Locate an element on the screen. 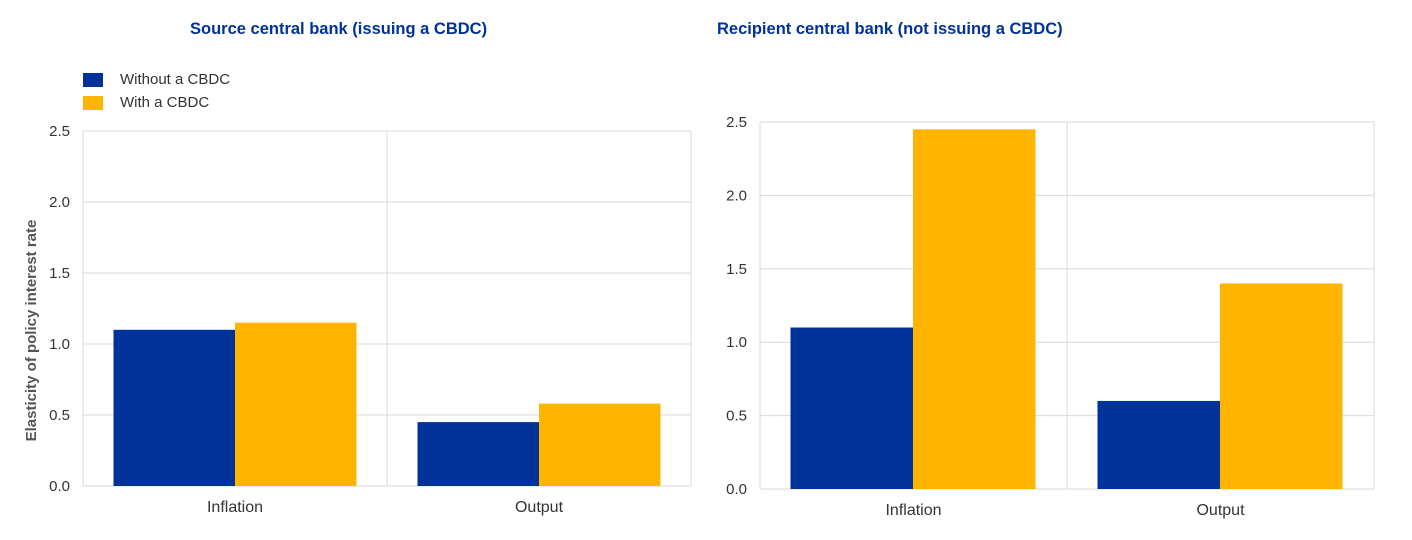 The height and width of the screenshot is (540, 1412). legend-label: Without a CBDC is located at coordinates (175, 79).